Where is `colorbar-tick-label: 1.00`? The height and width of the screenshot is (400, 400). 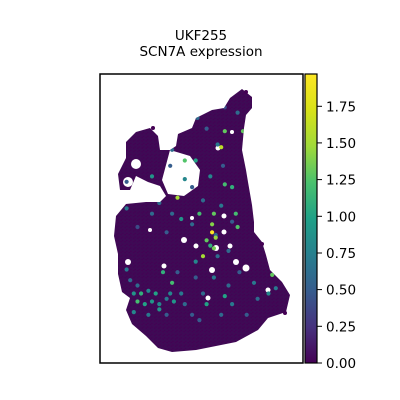 colorbar-tick-label: 1.00 is located at coordinates (341, 217).